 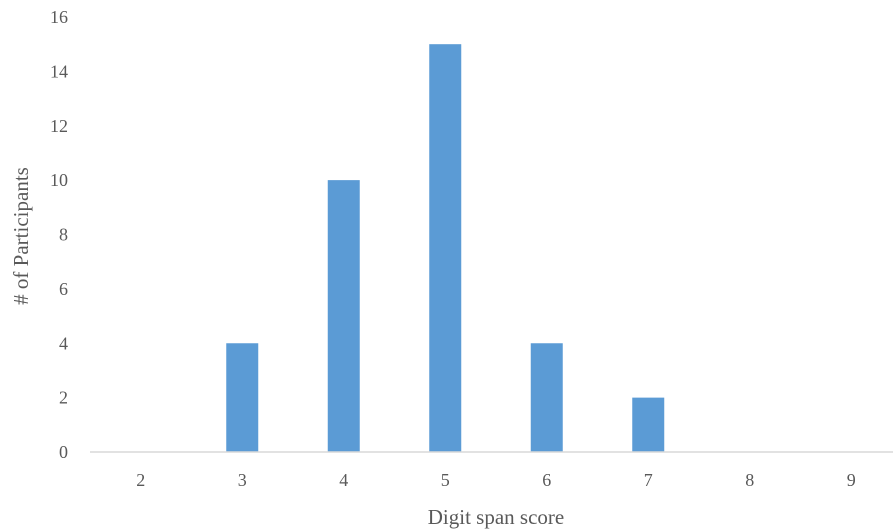 What do you see at coordinates (63, 343) in the screenshot?
I see `y-tick-label: 4` at bounding box center [63, 343].